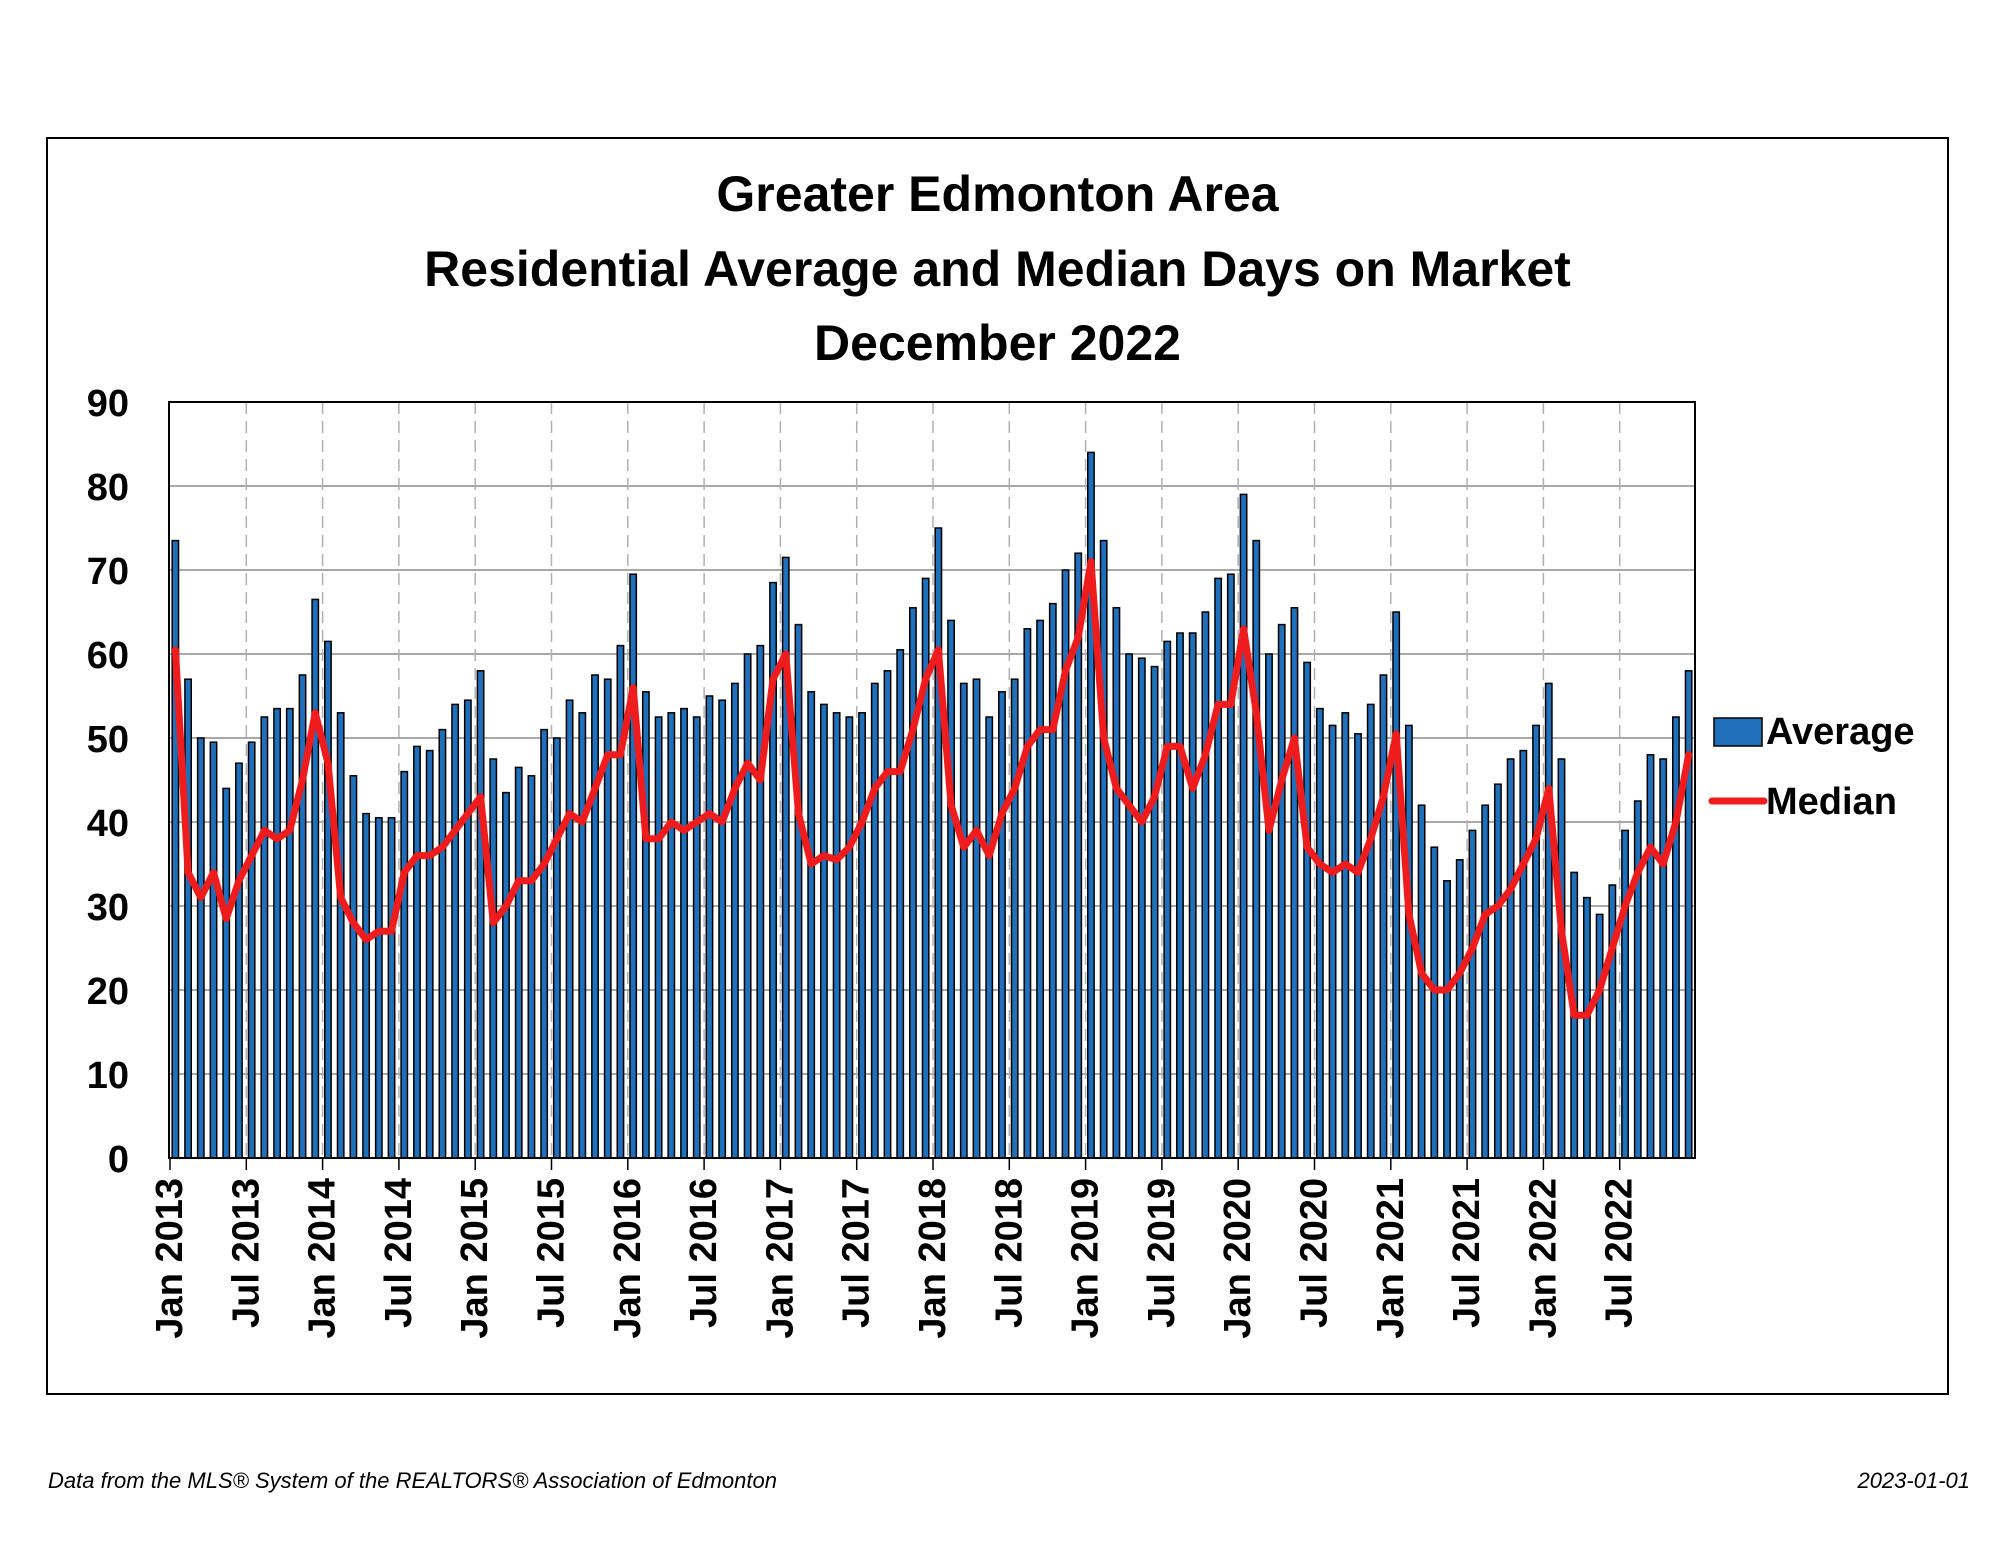  What do you see at coordinates (1467, 1253) in the screenshot?
I see `x-tick-label: Jul 2021` at bounding box center [1467, 1253].